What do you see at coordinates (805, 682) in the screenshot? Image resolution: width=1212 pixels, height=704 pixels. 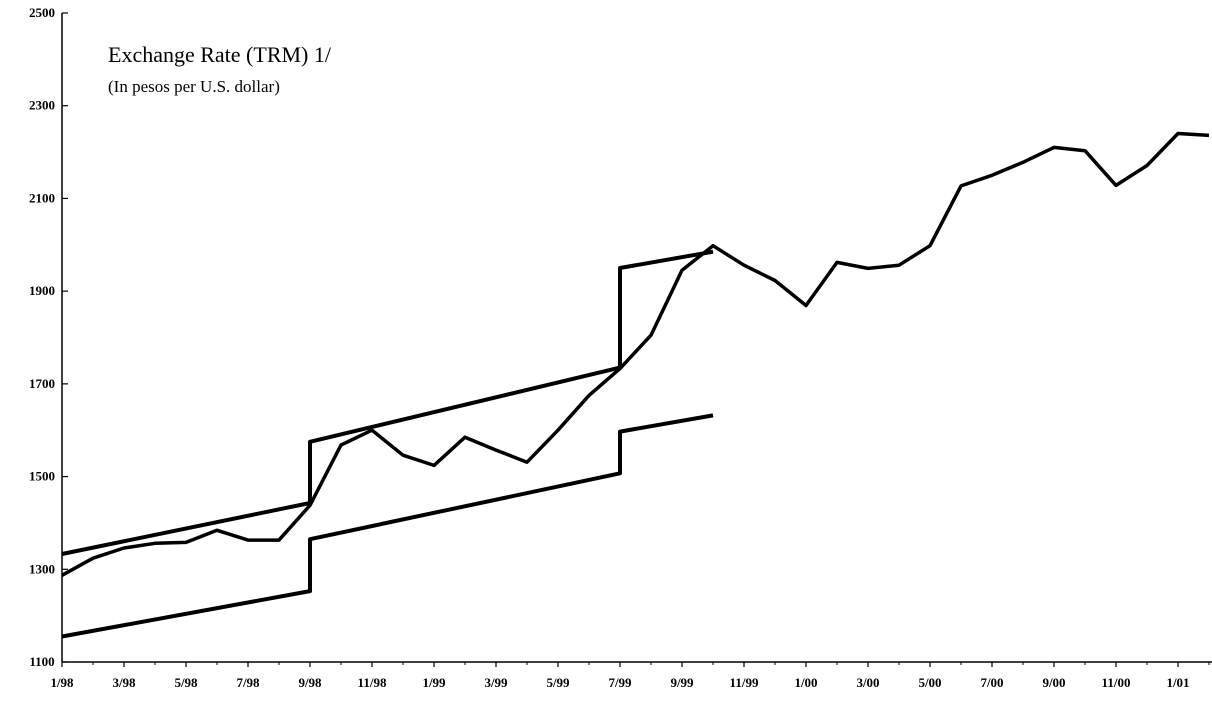 I see `x-tick-label: 1/00` at bounding box center [805, 682].